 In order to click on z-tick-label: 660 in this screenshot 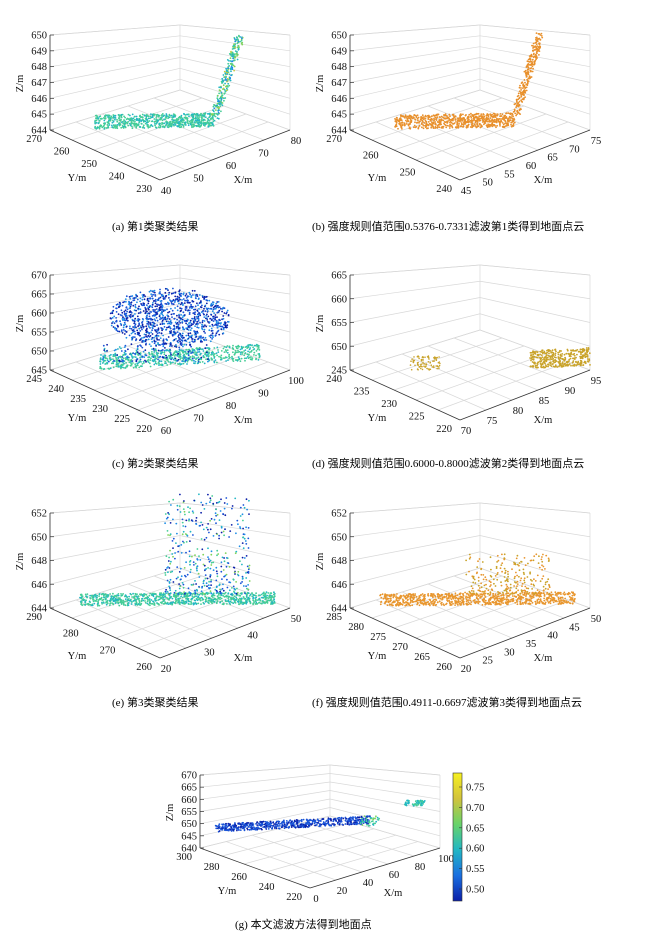, I will do `click(39, 314)`.